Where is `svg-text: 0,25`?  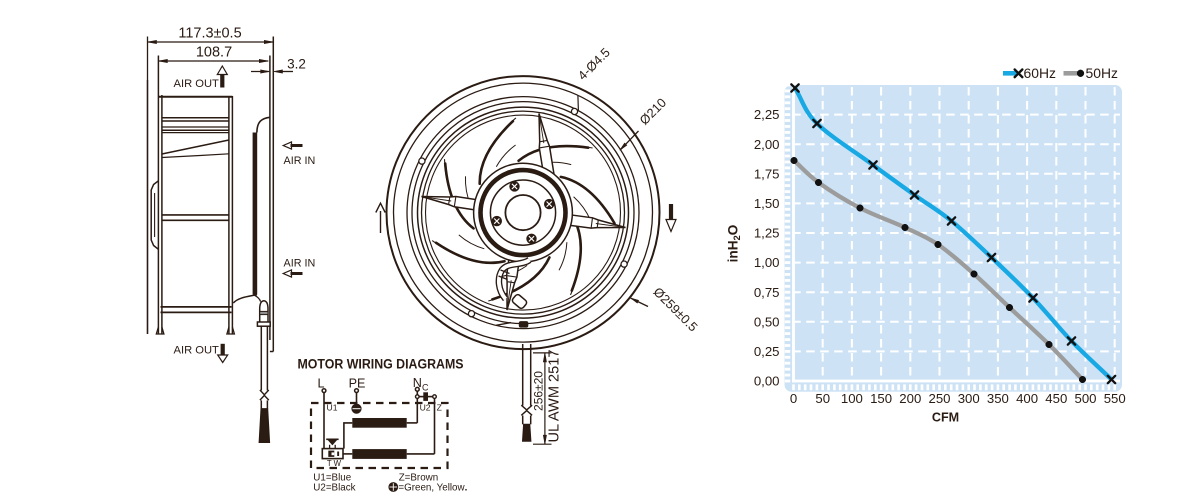 svg-text: 0,25 is located at coordinates (767, 351).